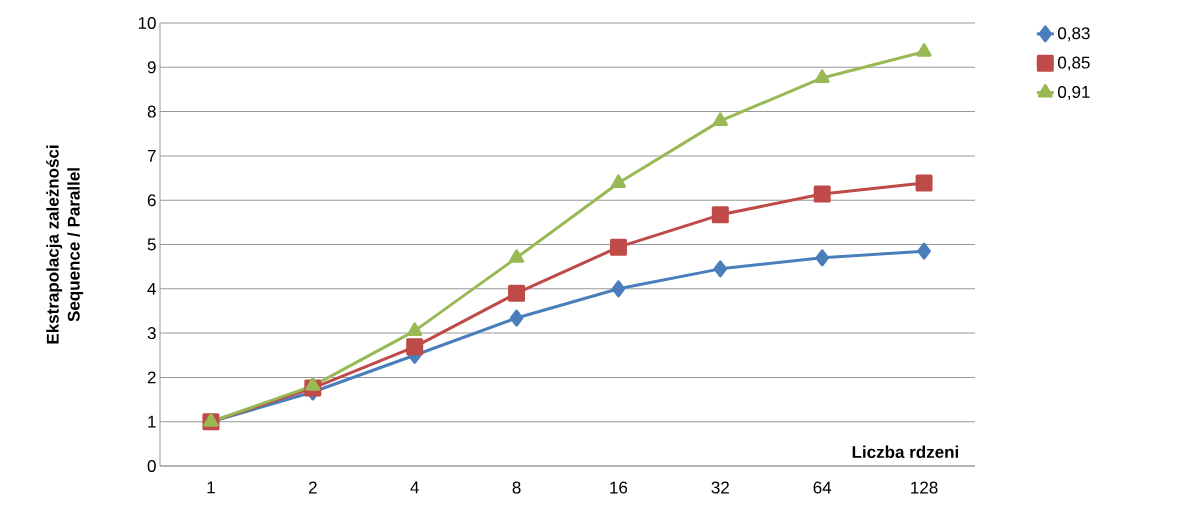 This screenshot has width=1183, height=521. What do you see at coordinates (924, 487) in the screenshot?
I see `x-tick-label: 128` at bounding box center [924, 487].